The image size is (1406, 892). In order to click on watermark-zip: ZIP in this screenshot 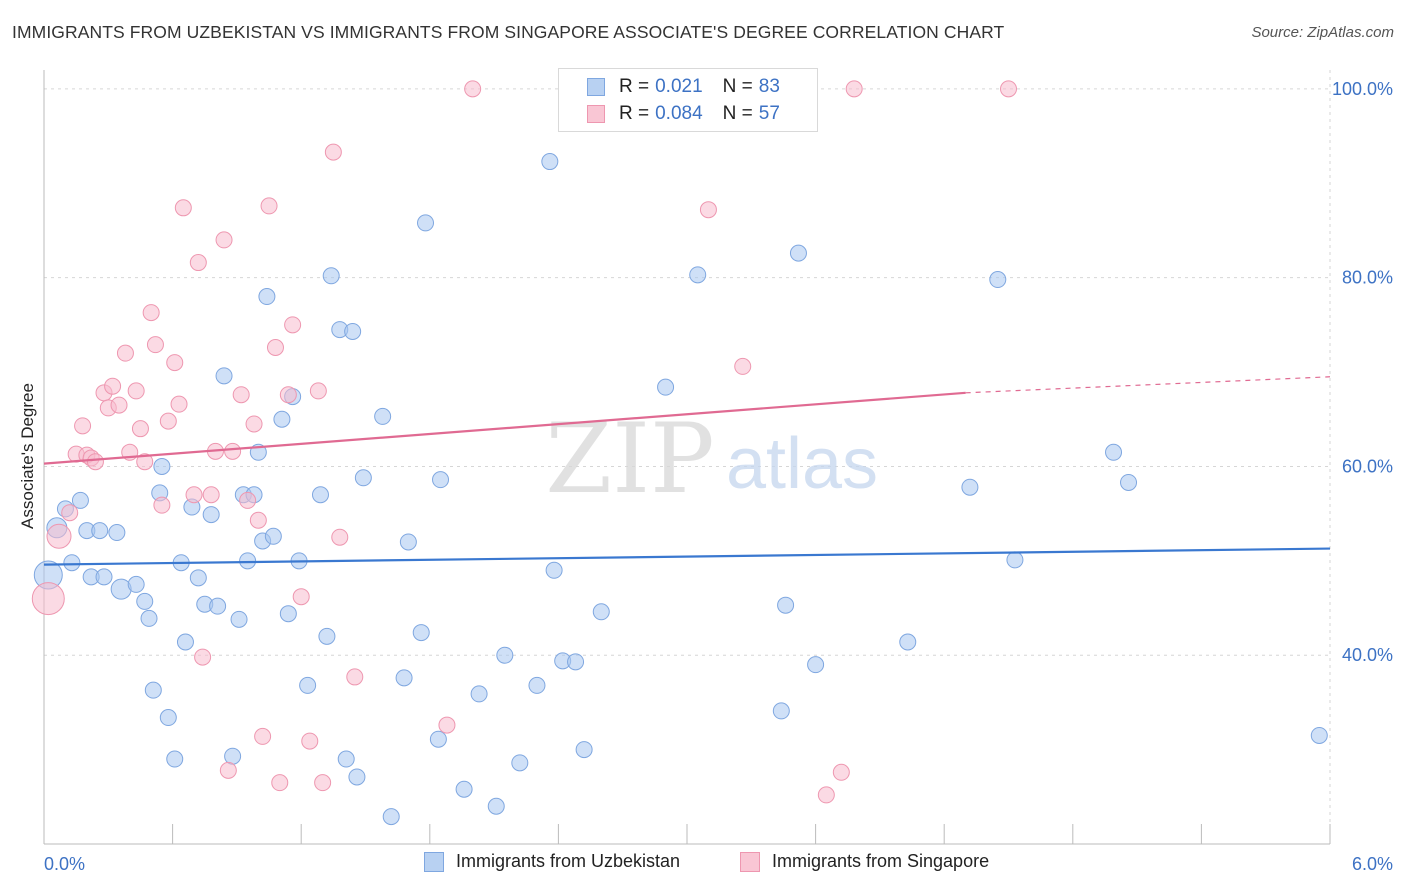, I will do `click(629, 459)`.